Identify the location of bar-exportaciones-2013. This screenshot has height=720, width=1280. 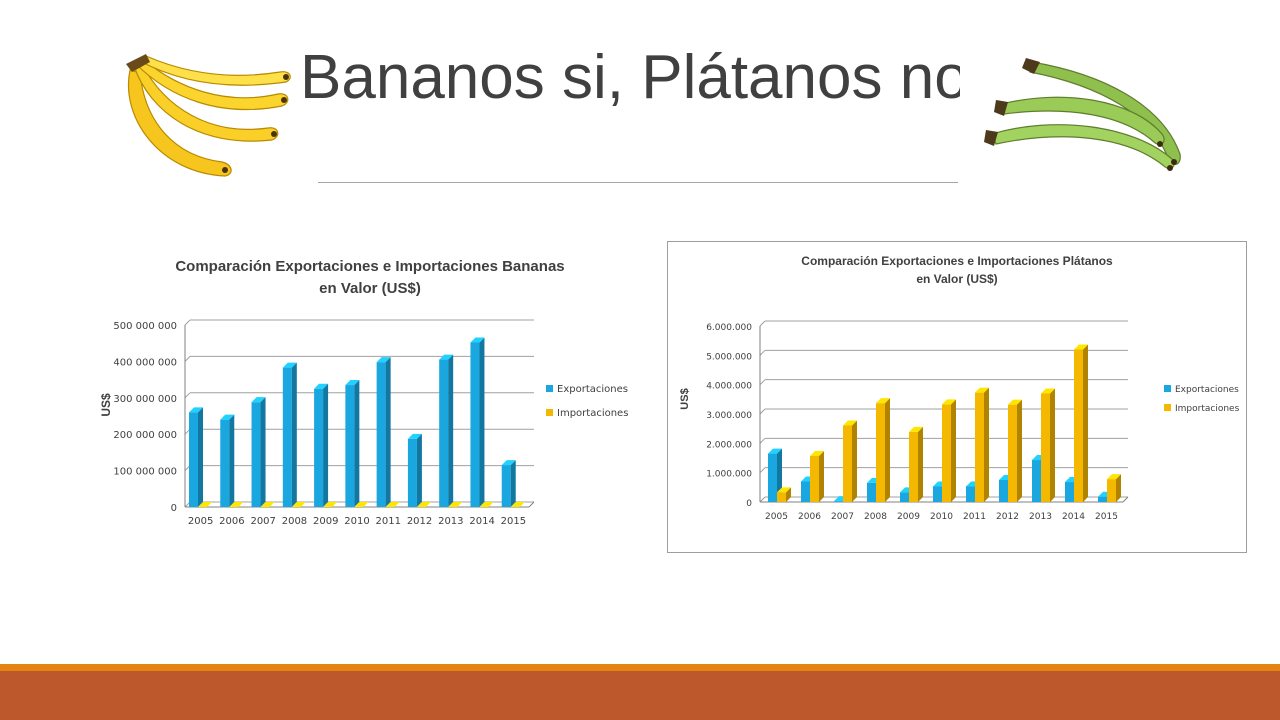
(446, 430).